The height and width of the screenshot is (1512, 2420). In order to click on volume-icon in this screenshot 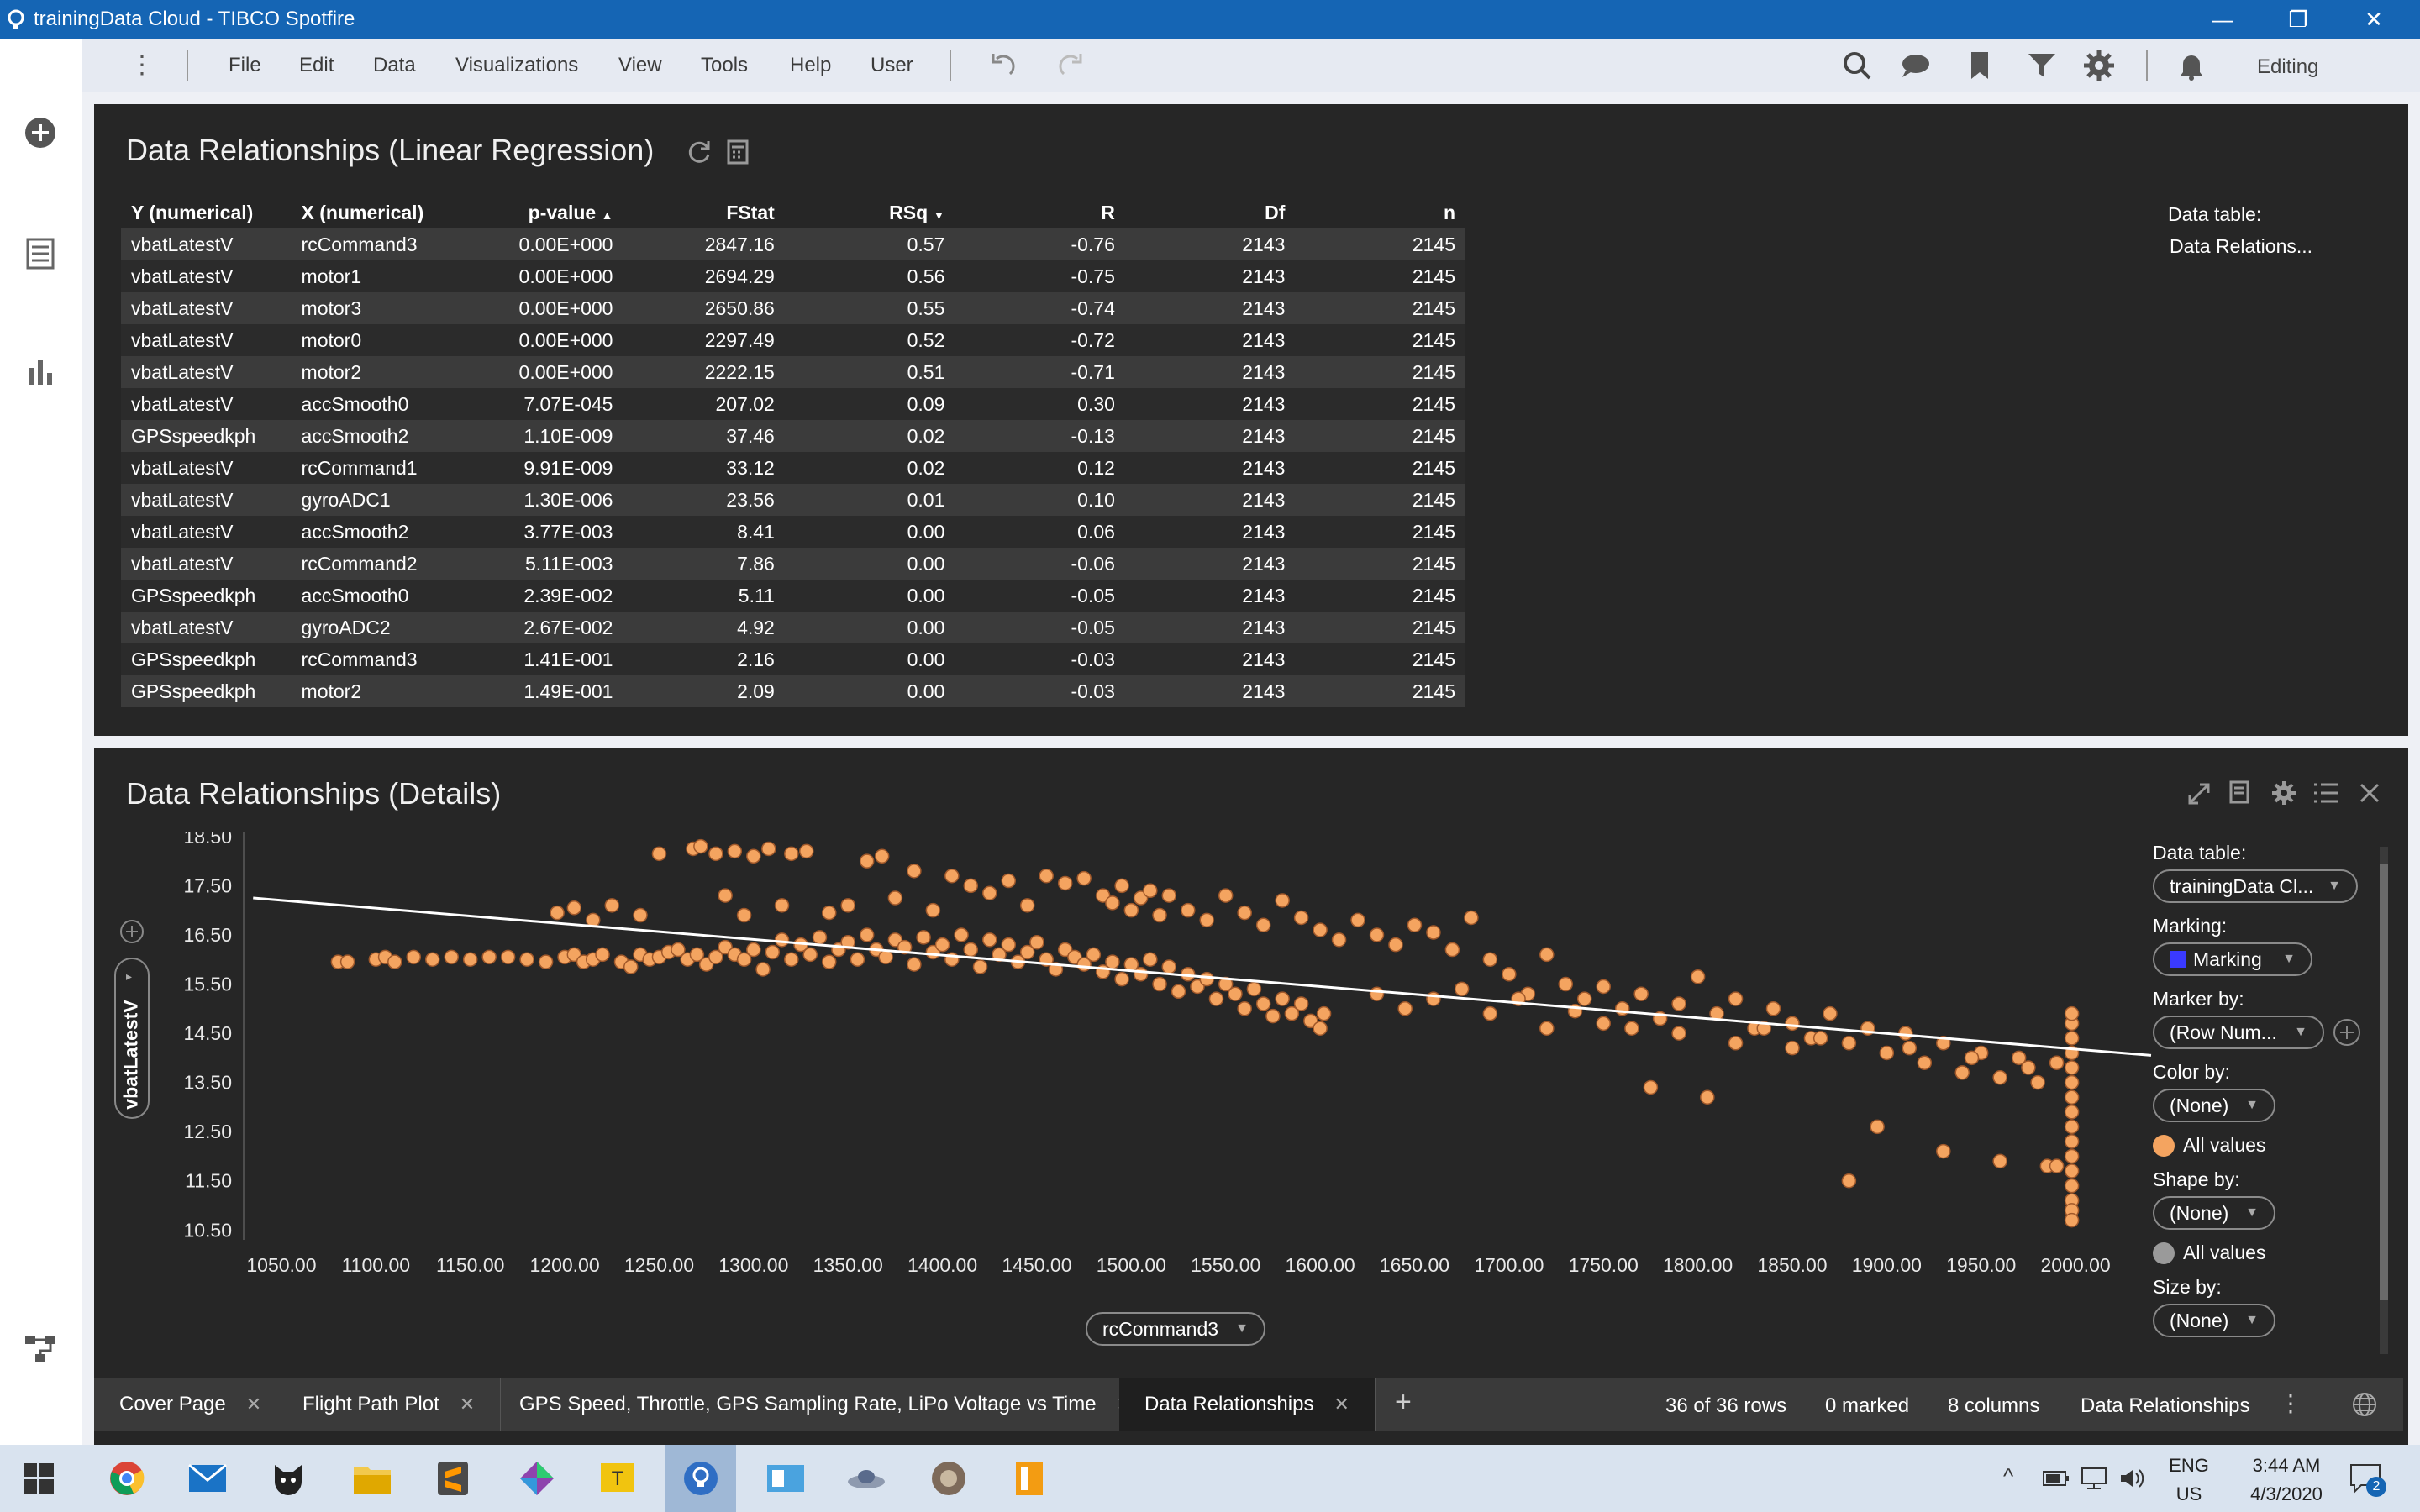, I will do `click(2133, 1478)`.